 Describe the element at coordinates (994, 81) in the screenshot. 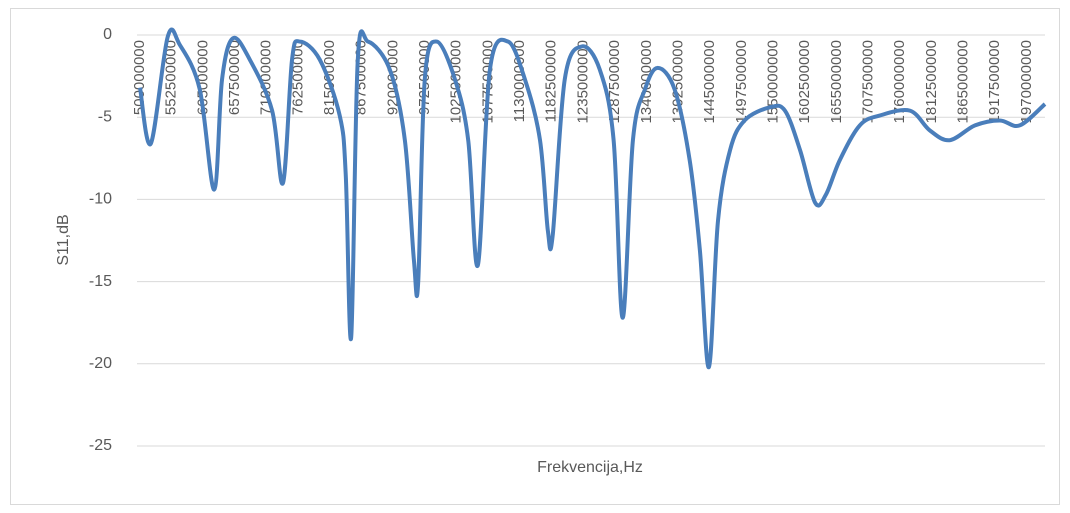

I see `x-tick-label: 1917500000` at that location.